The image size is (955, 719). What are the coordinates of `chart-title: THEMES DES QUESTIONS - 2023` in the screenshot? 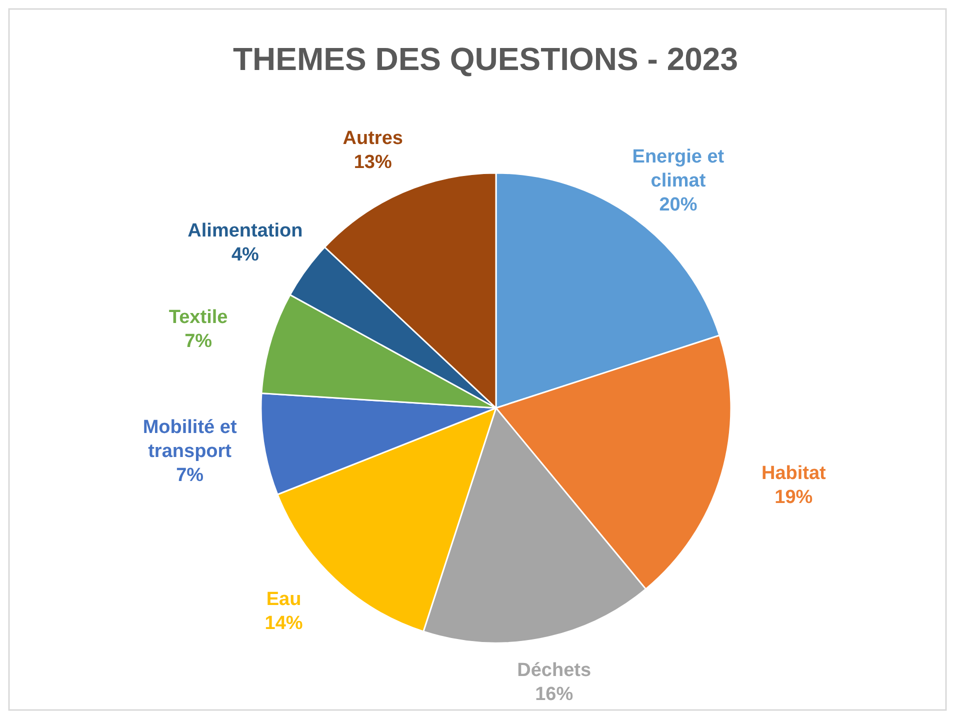 It's located at (485, 59).